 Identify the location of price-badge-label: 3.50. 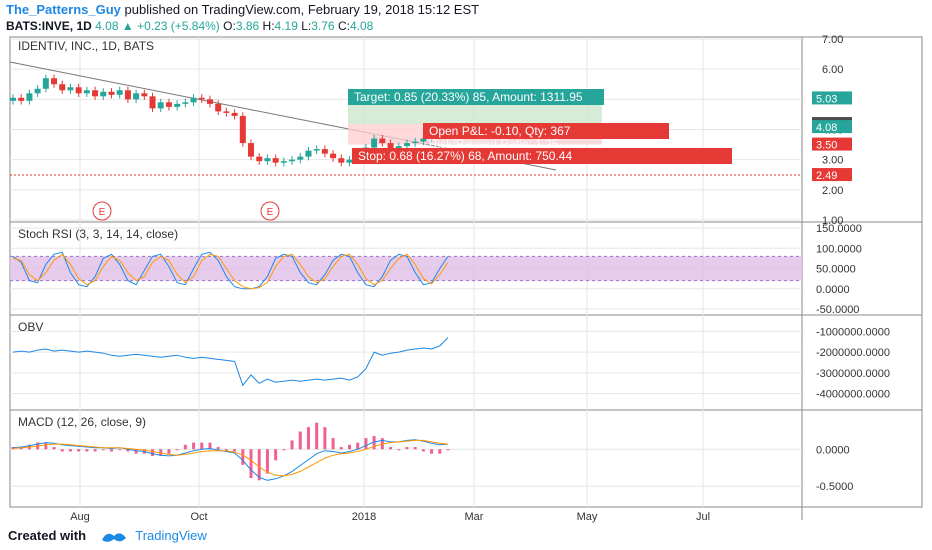
(826, 146).